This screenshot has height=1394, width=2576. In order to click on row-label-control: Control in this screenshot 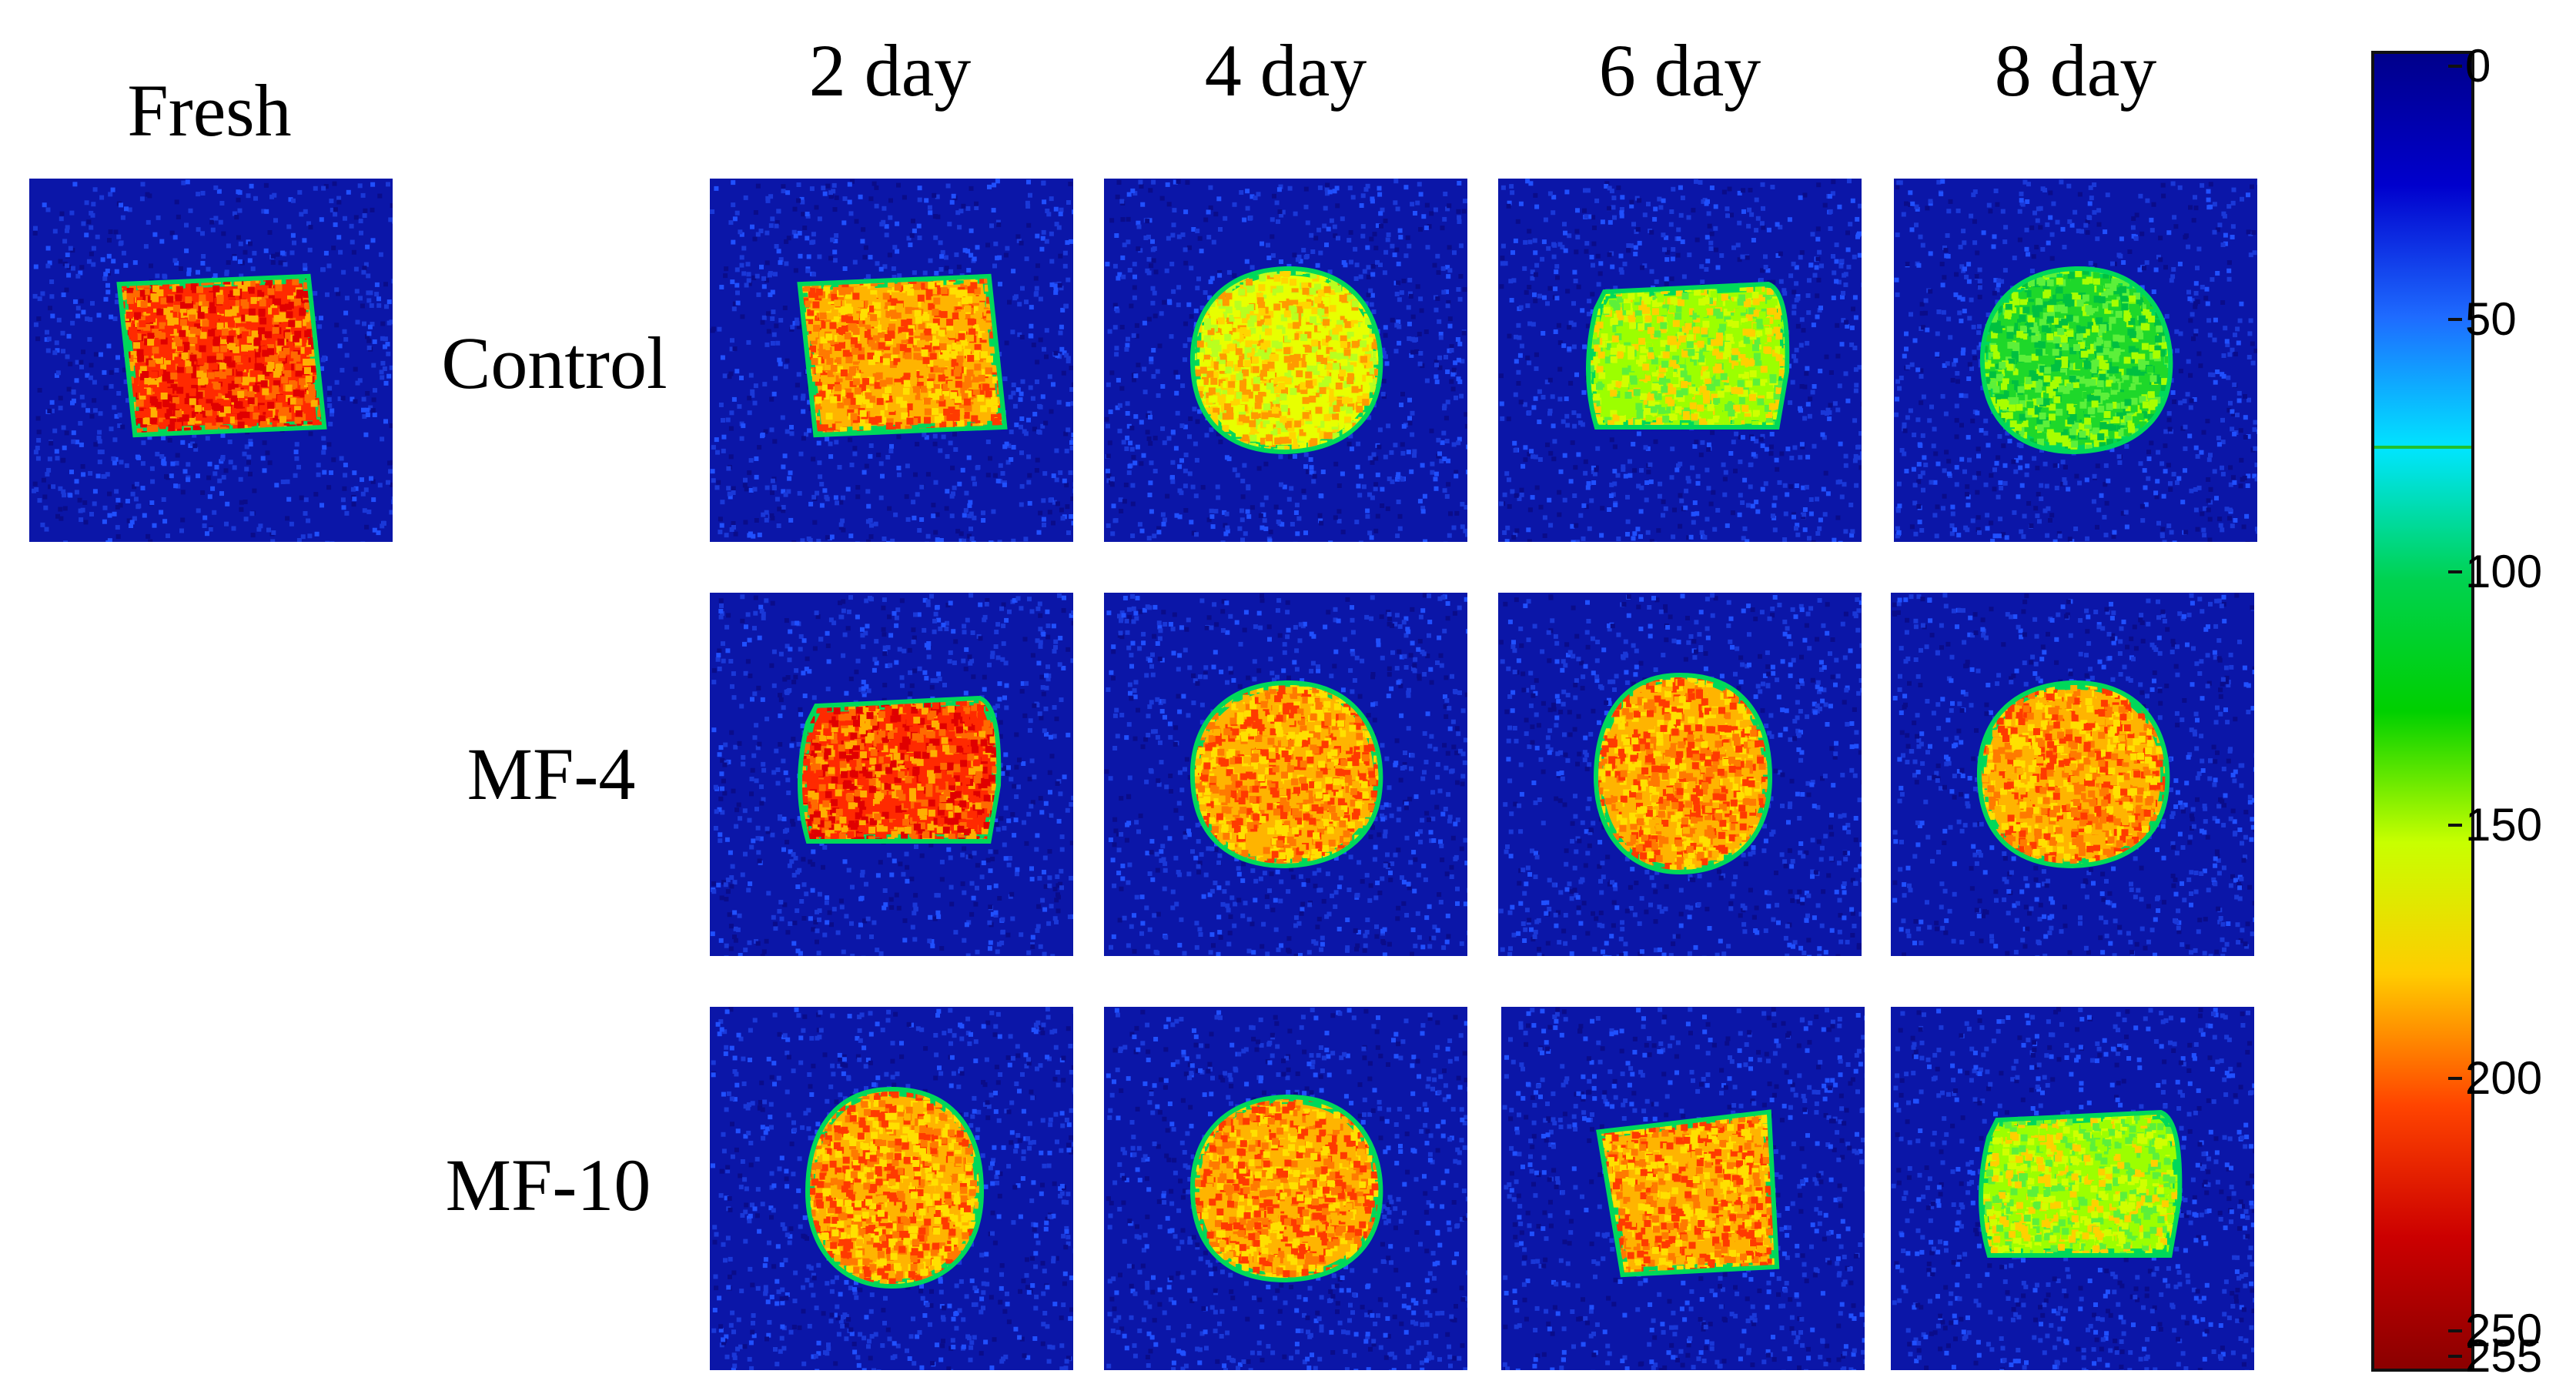, I will do `click(554, 363)`.